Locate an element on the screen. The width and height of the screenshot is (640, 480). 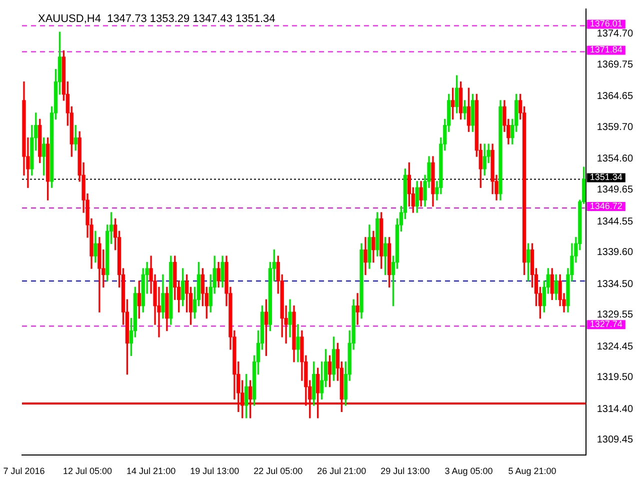
x-tick-label: 26 Jul 21:00 is located at coordinates (341, 471).